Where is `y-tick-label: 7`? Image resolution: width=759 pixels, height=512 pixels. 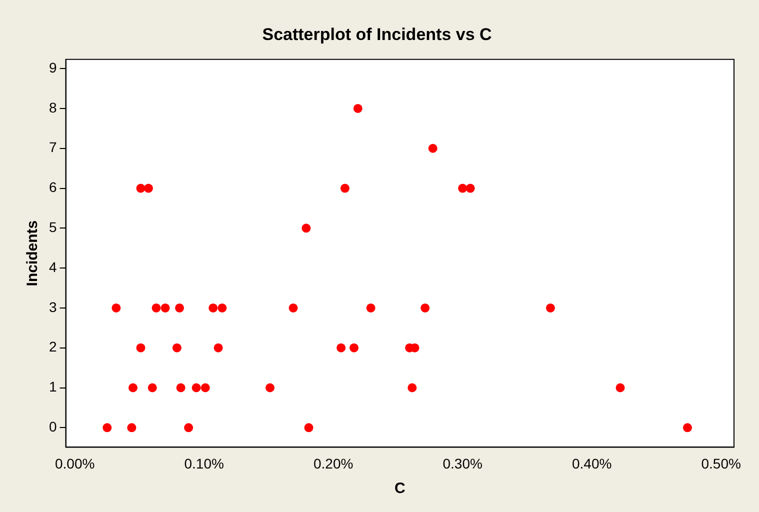
y-tick-label: 7 is located at coordinates (52, 147).